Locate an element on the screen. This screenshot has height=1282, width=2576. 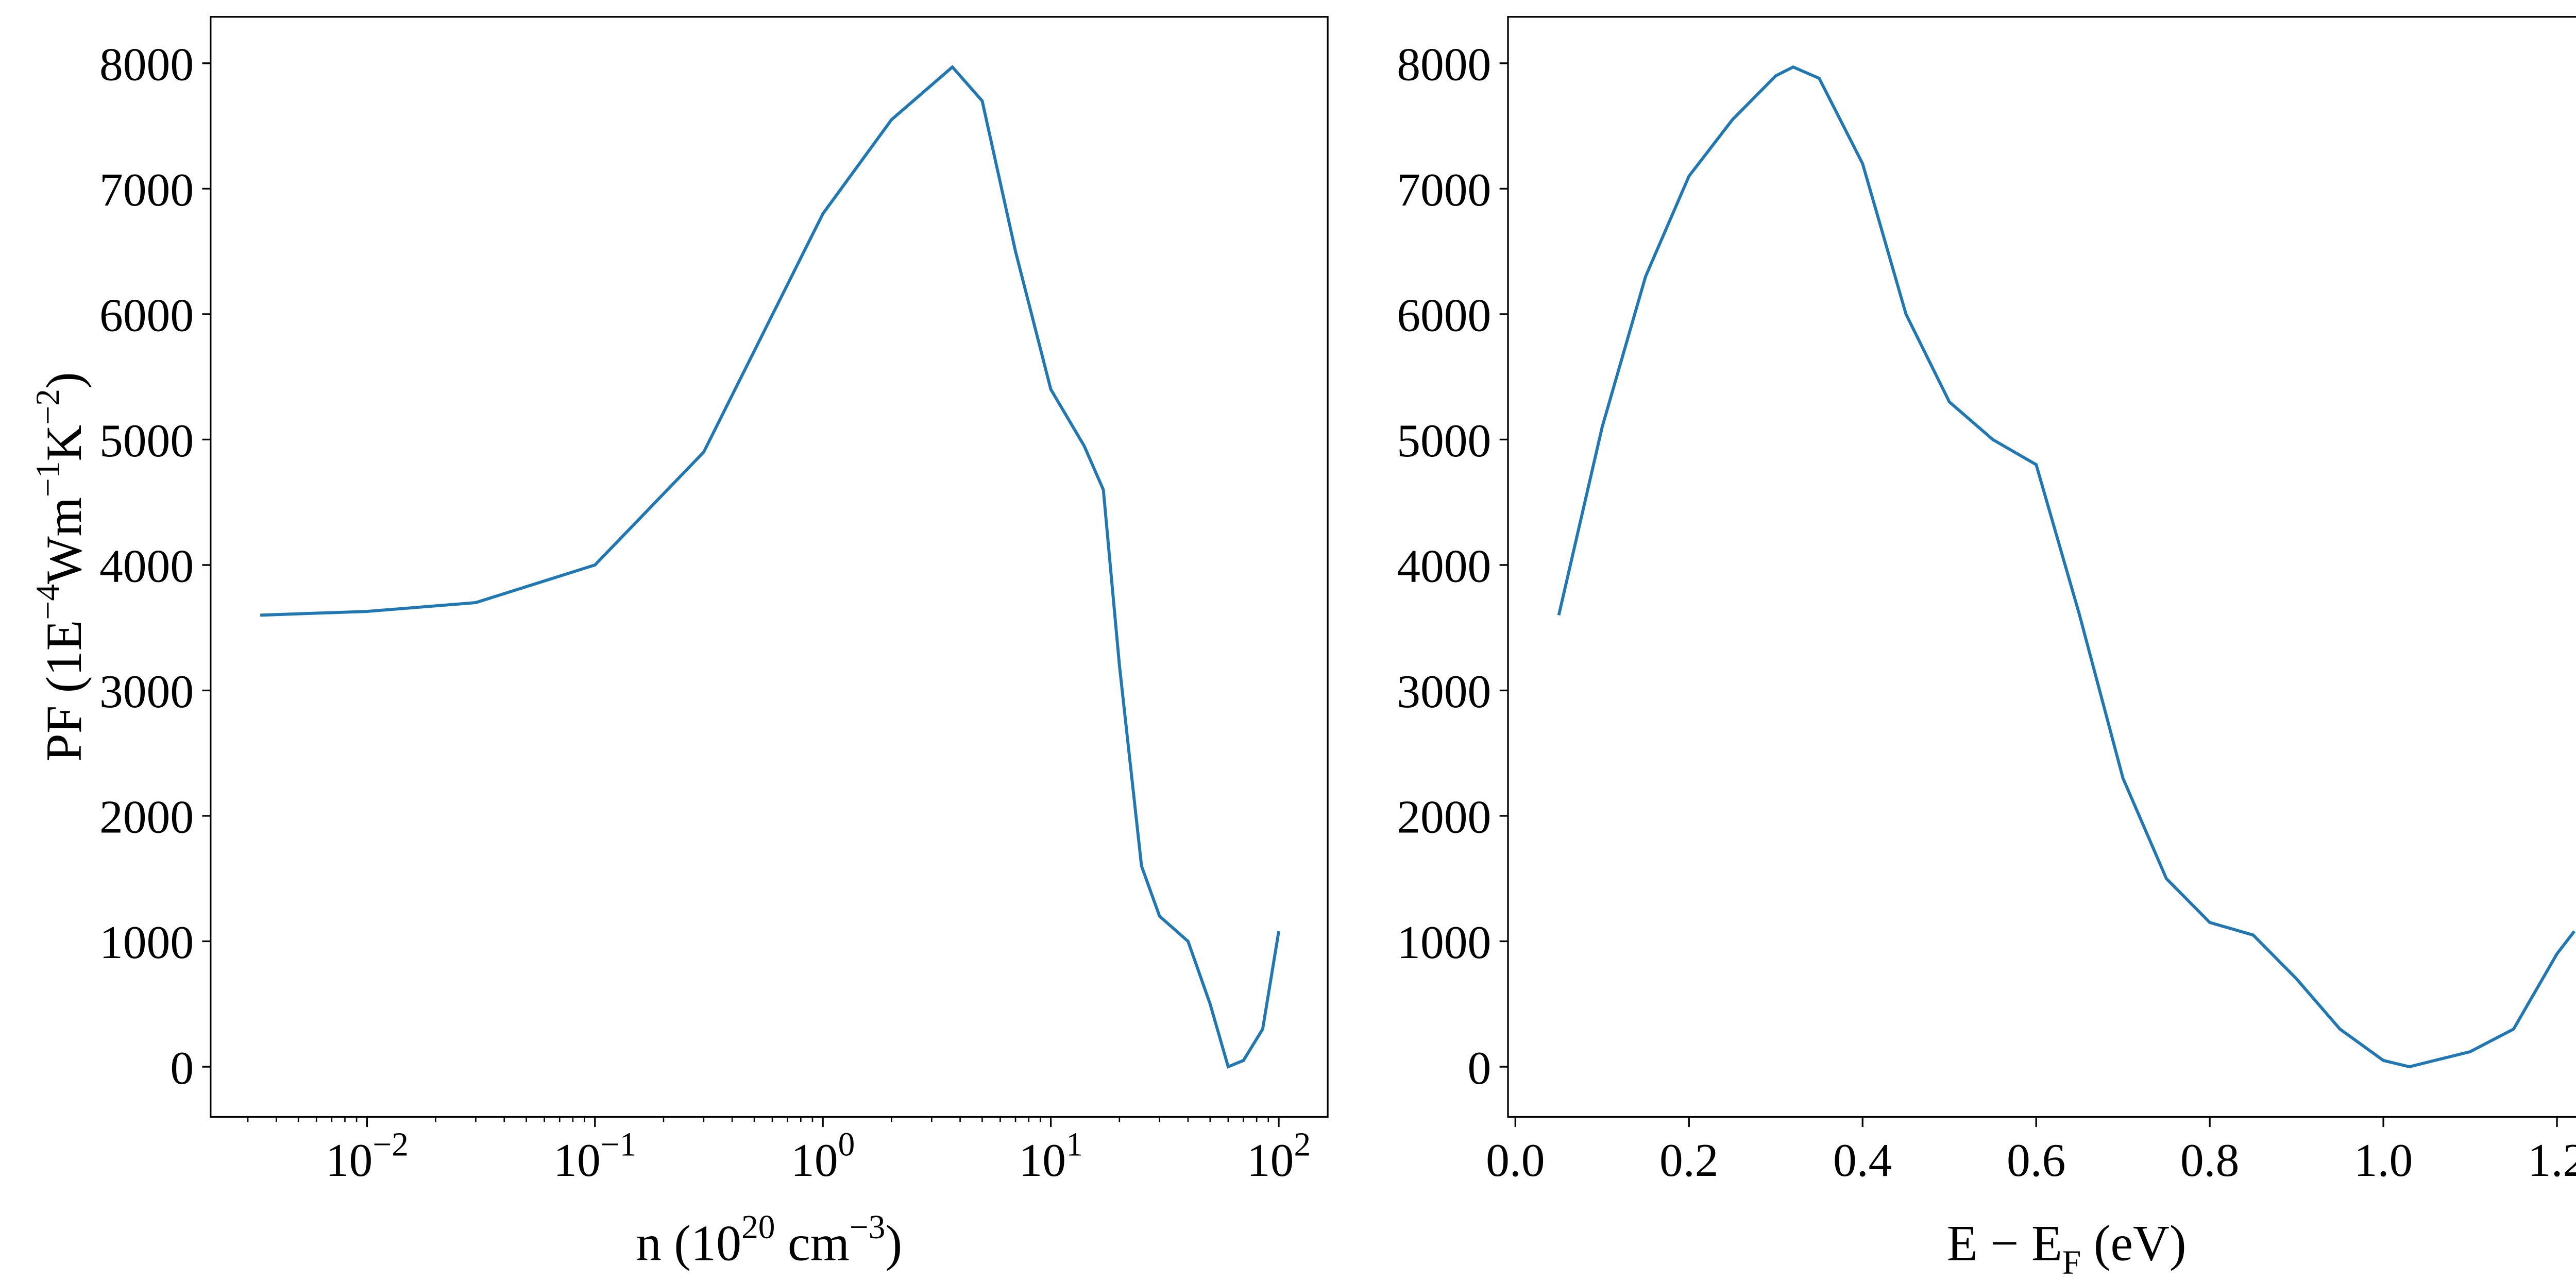
x-axis-label: n (1020 cm−3) is located at coordinates (769, 1240).